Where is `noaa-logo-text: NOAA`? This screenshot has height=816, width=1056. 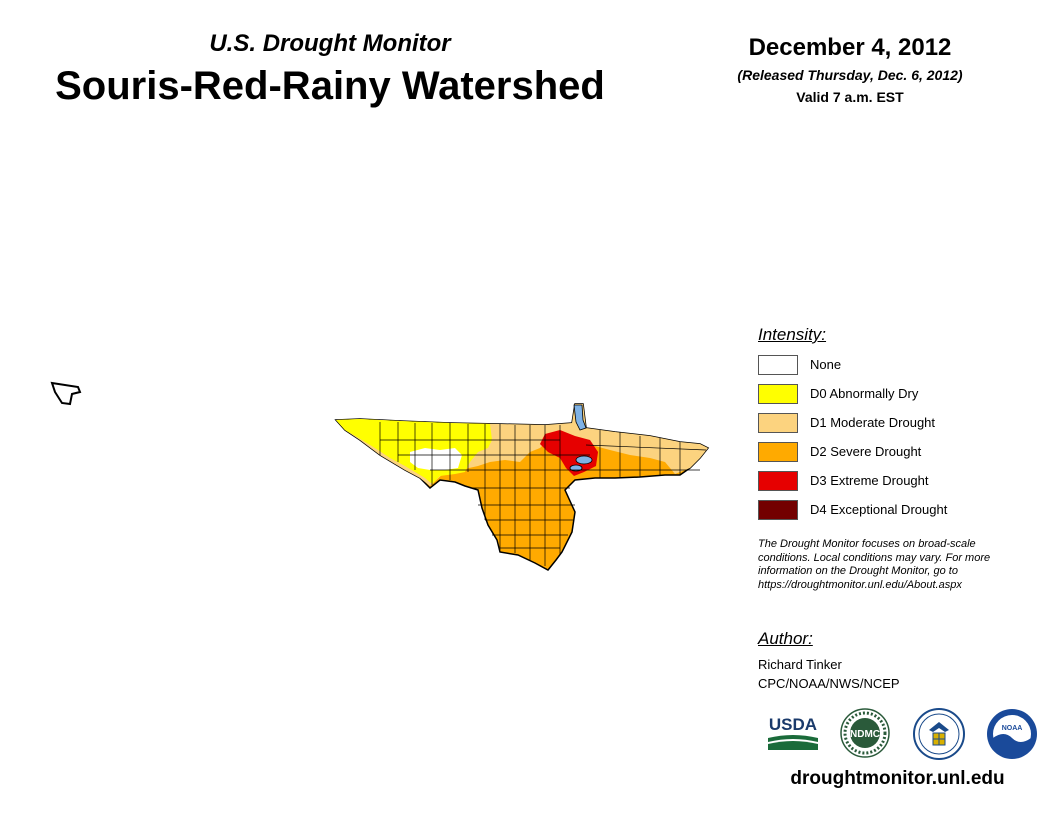 noaa-logo-text: NOAA is located at coordinates (1012, 728).